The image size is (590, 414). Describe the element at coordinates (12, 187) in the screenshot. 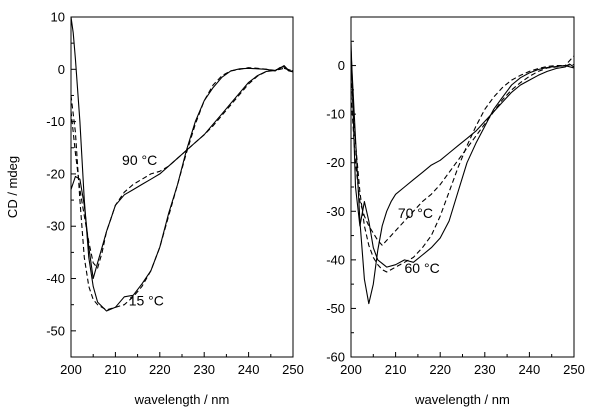

I see `y-axis-label: CD / mdeg` at that location.